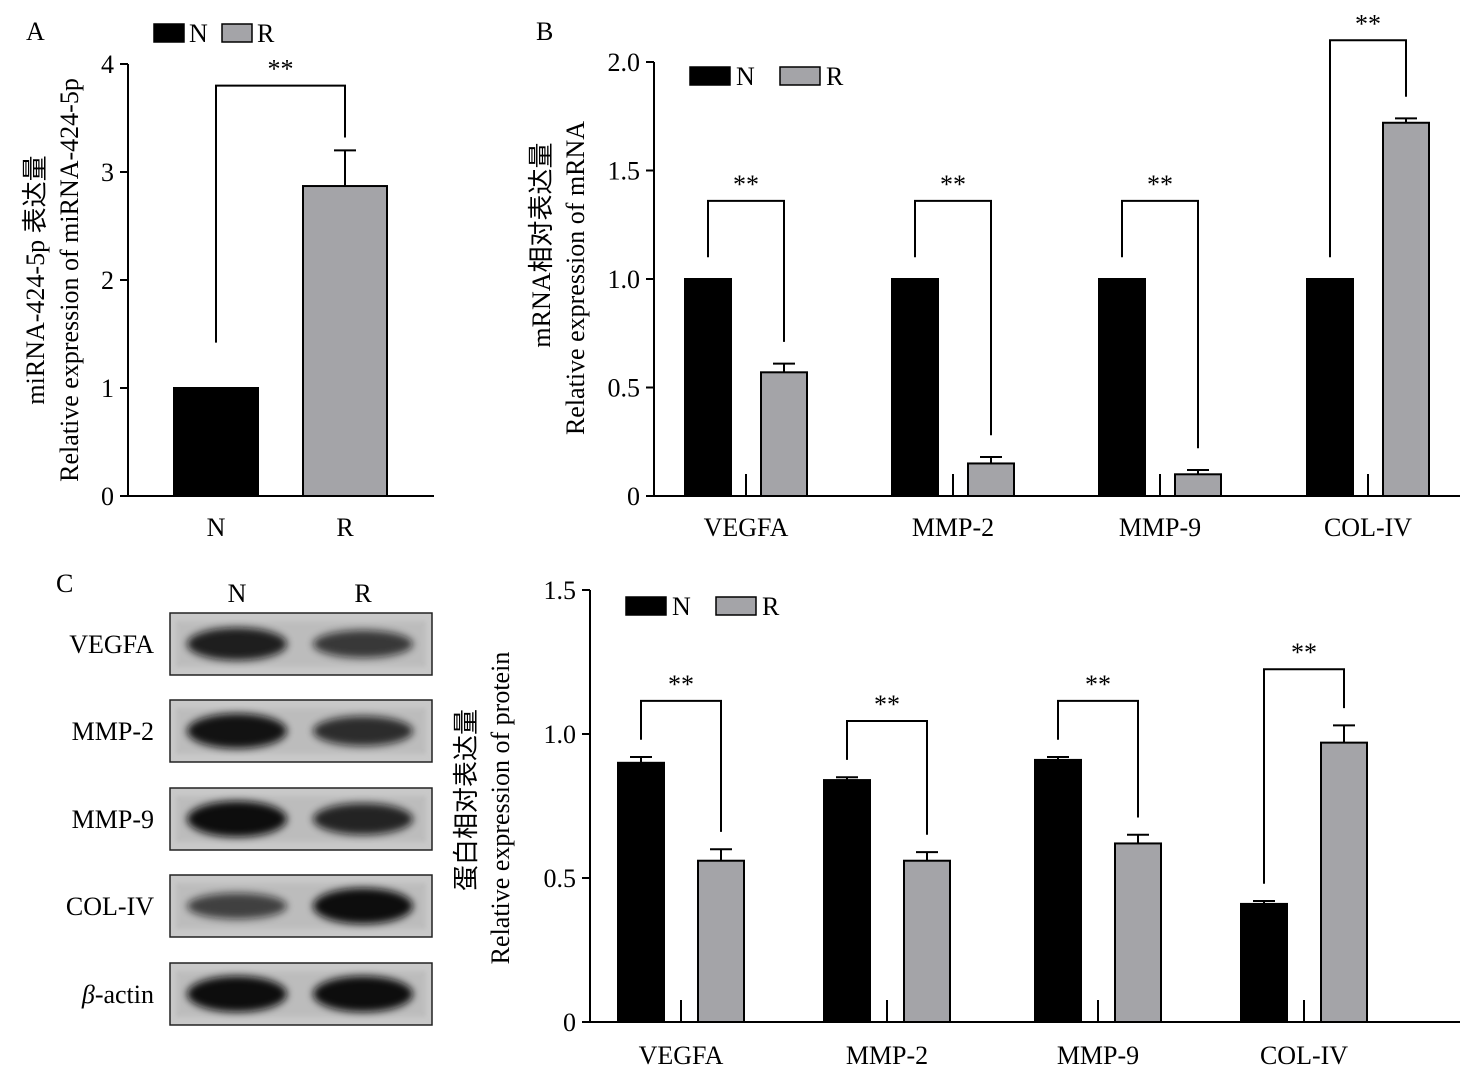 The image size is (1481, 1089). I want to click on y-tick-label: 2.0, so click(624, 62).